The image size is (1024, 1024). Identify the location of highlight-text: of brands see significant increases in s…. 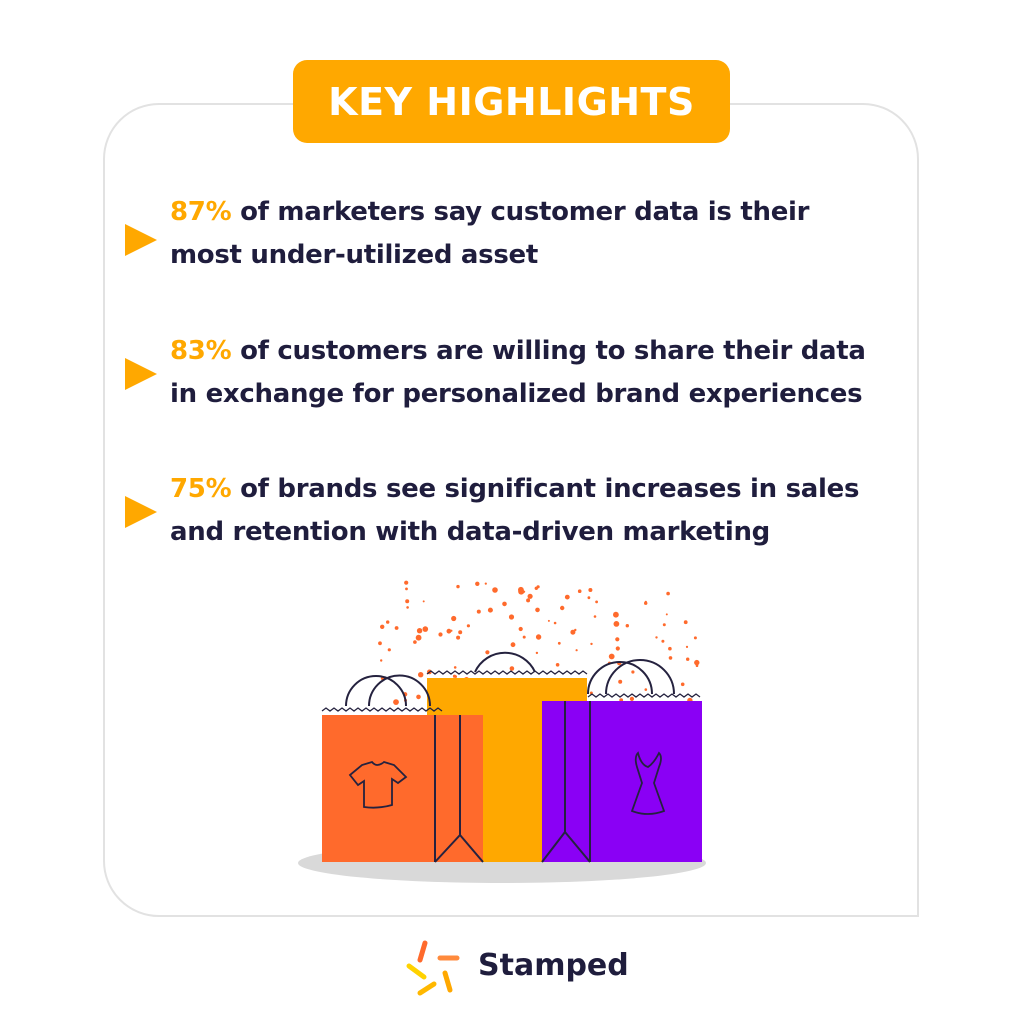
(545, 489).